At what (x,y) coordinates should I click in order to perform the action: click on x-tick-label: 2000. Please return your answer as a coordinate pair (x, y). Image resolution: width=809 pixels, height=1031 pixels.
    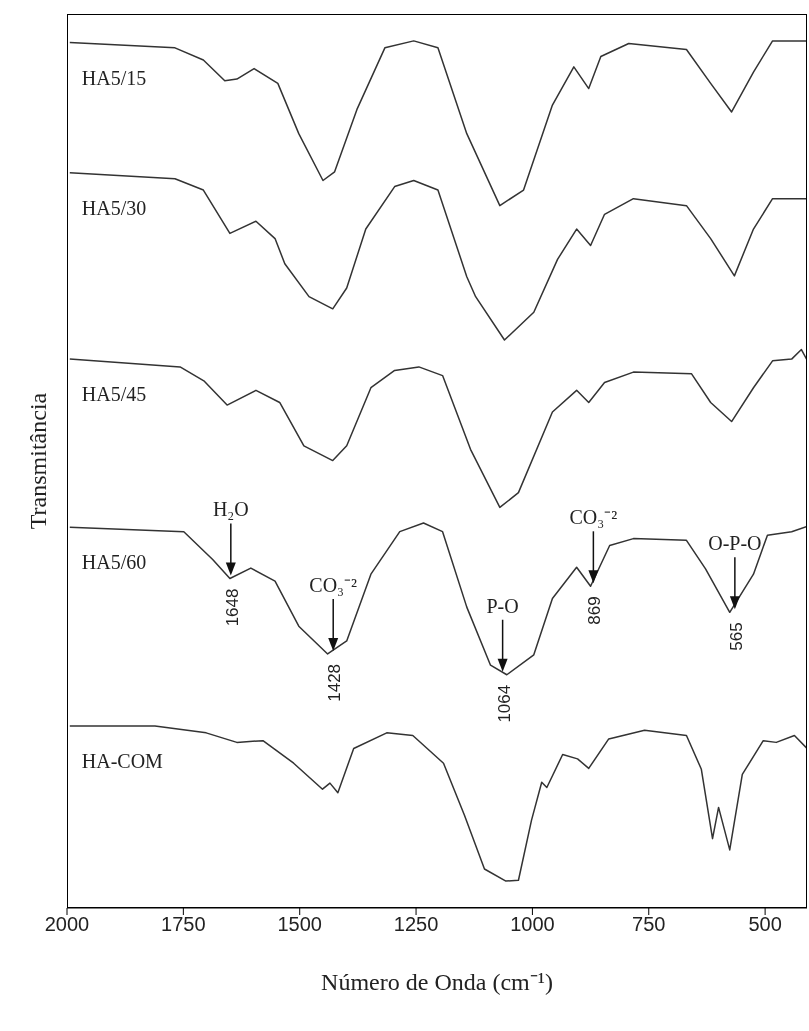
    Looking at the image, I should click on (67, 924).